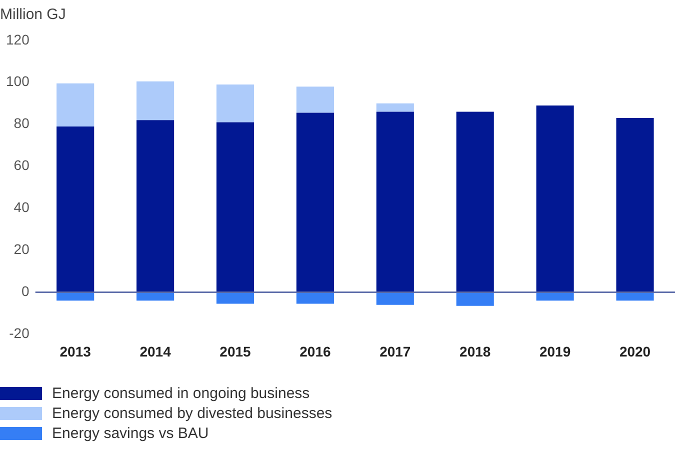 Image resolution: width=675 pixels, height=457 pixels. Describe the element at coordinates (18, 39) in the screenshot. I see `y-tick-label: 120` at that location.